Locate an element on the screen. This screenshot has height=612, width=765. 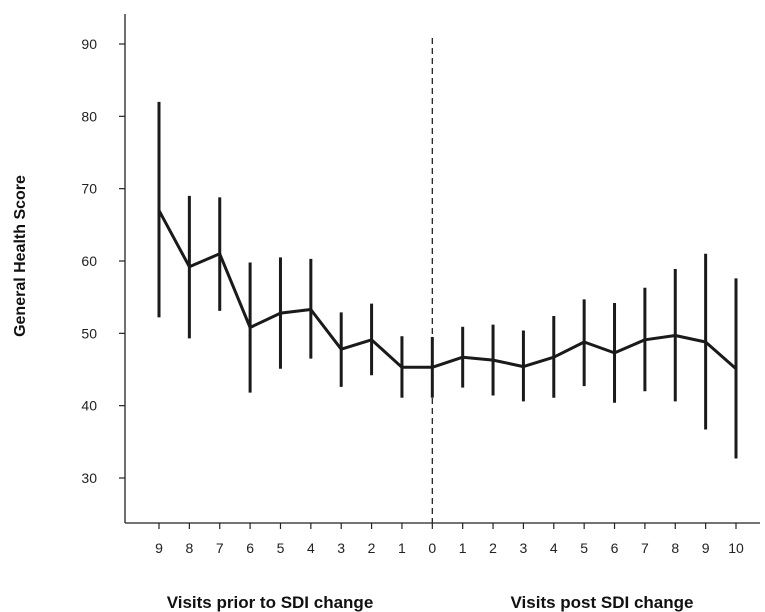
y-axis-title: General Health Score is located at coordinates (20, 256).